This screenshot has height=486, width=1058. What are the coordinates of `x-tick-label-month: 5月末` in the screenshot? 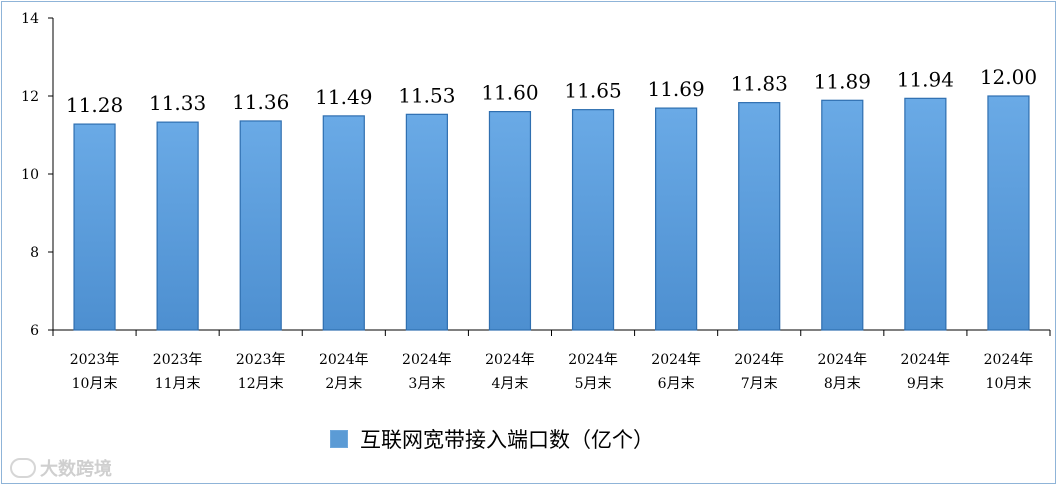 It's located at (593, 384).